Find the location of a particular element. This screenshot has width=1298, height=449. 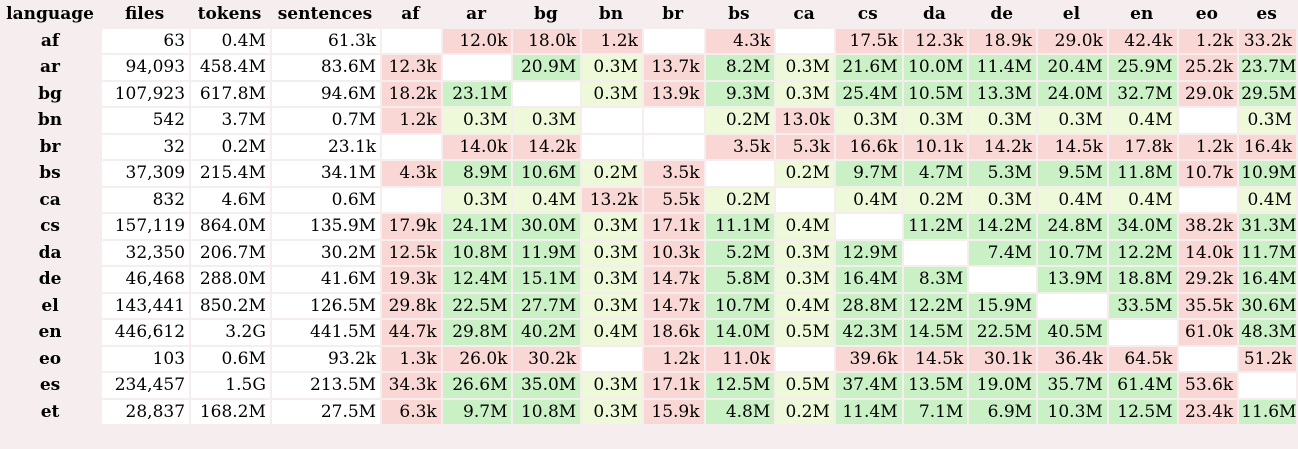

column-header-ca: ca is located at coordinates (804, 14).